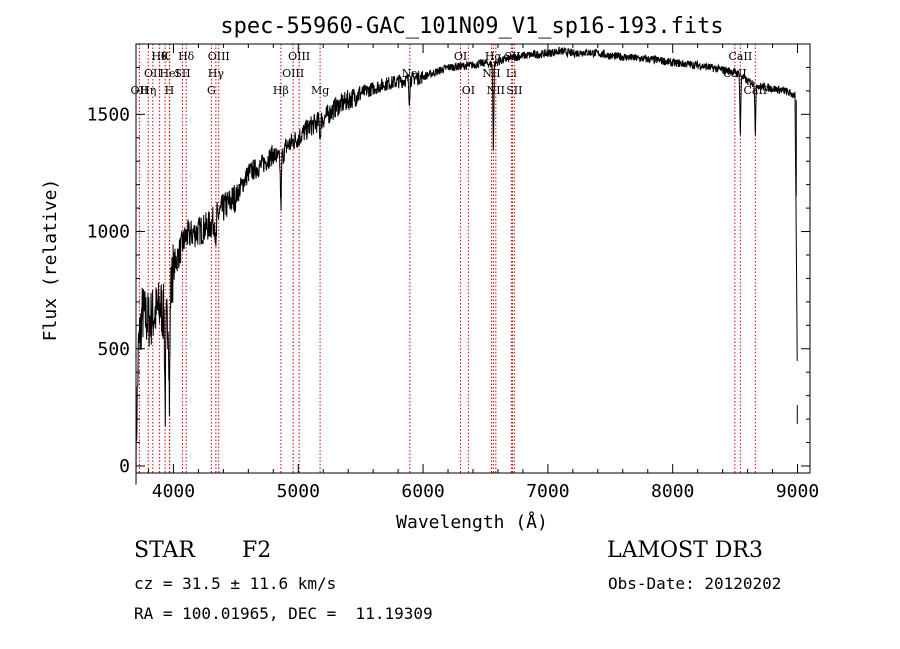 This screenshot has height=649, width=900. What do you see at coordinates (173, 491) in the screenshot?
I see `x-tick-label: 4000` at bounding box center [173, 491].